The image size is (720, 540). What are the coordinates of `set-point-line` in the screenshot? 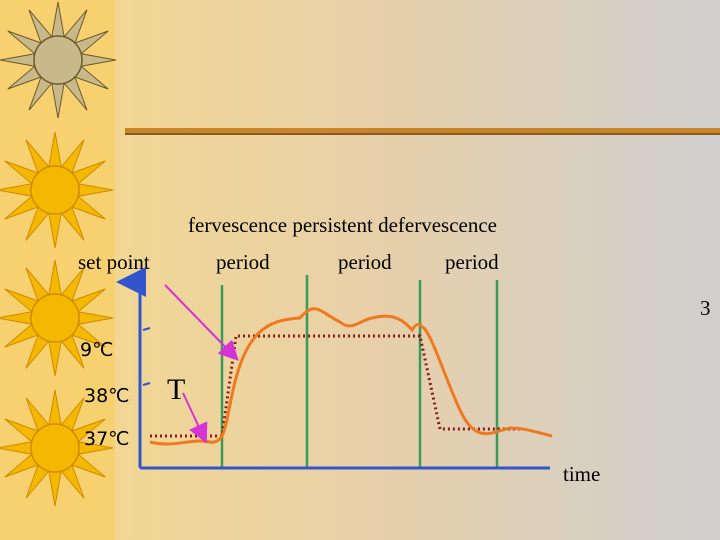 It's located at (335, 386).